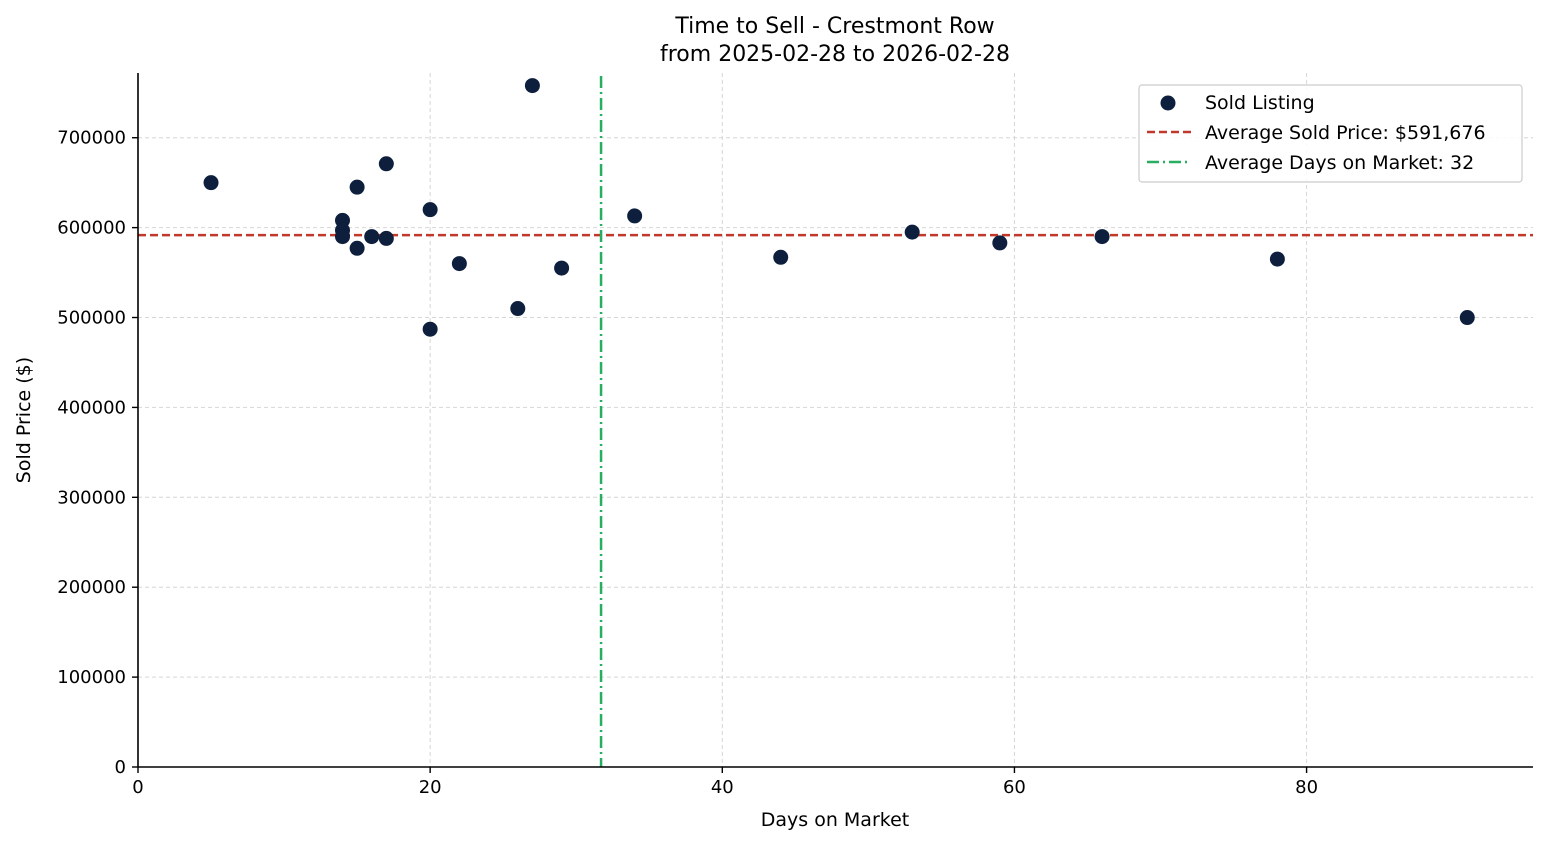 The image size is (1547, 845). I want to click on chart-title-line-1: Time to Sell - Crestmont Row, so click(834, 26).